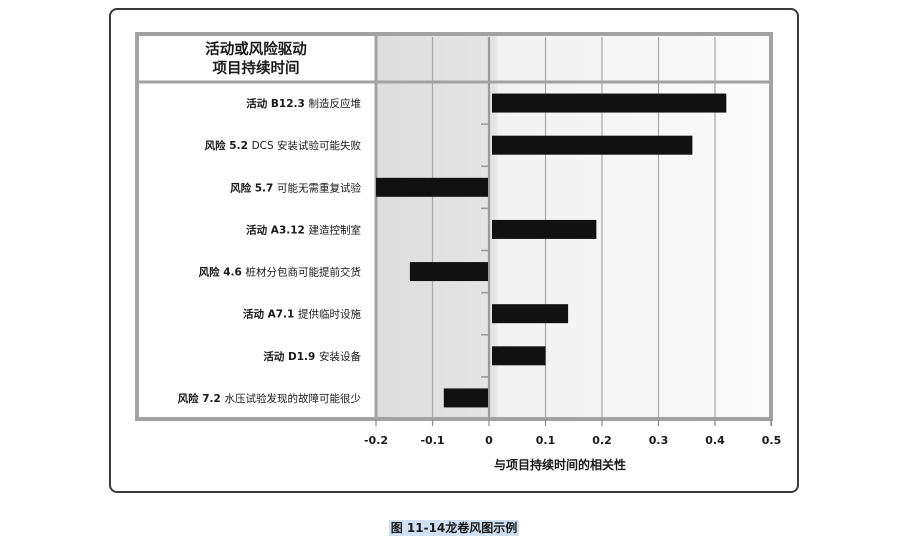 The width and height of the screenshot is (908, 543). I want to click on row-label-prefix: 风险 5.7, so click(253, 187).